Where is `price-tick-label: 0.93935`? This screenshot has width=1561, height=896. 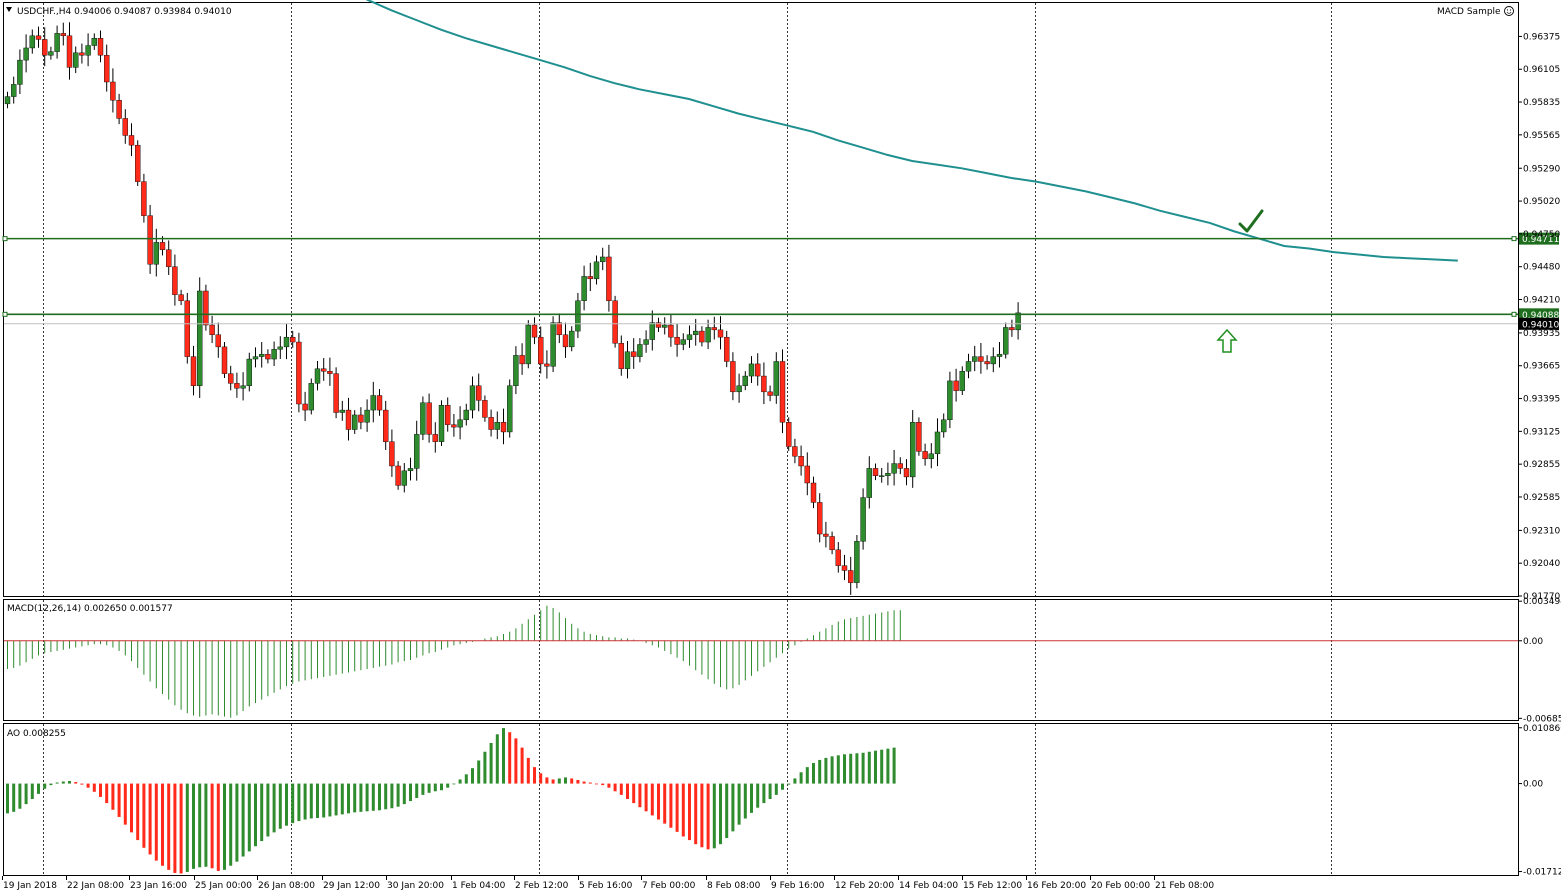 price-tick-label: 0.93935 is located at coordinates (1541, 334).